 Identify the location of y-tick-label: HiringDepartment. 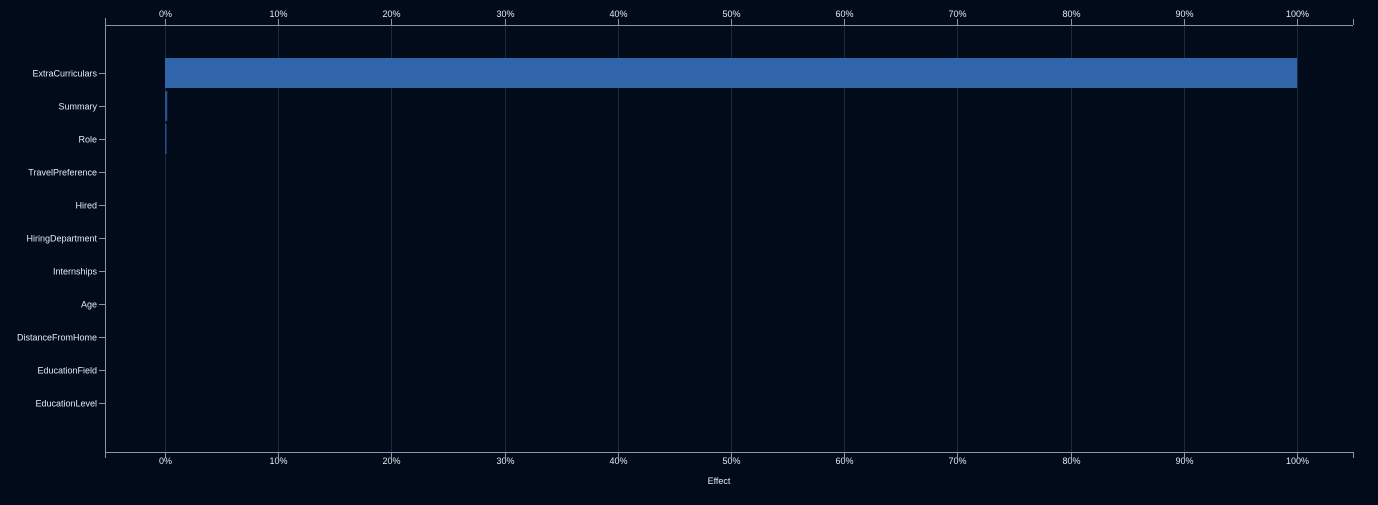
(61, 239).